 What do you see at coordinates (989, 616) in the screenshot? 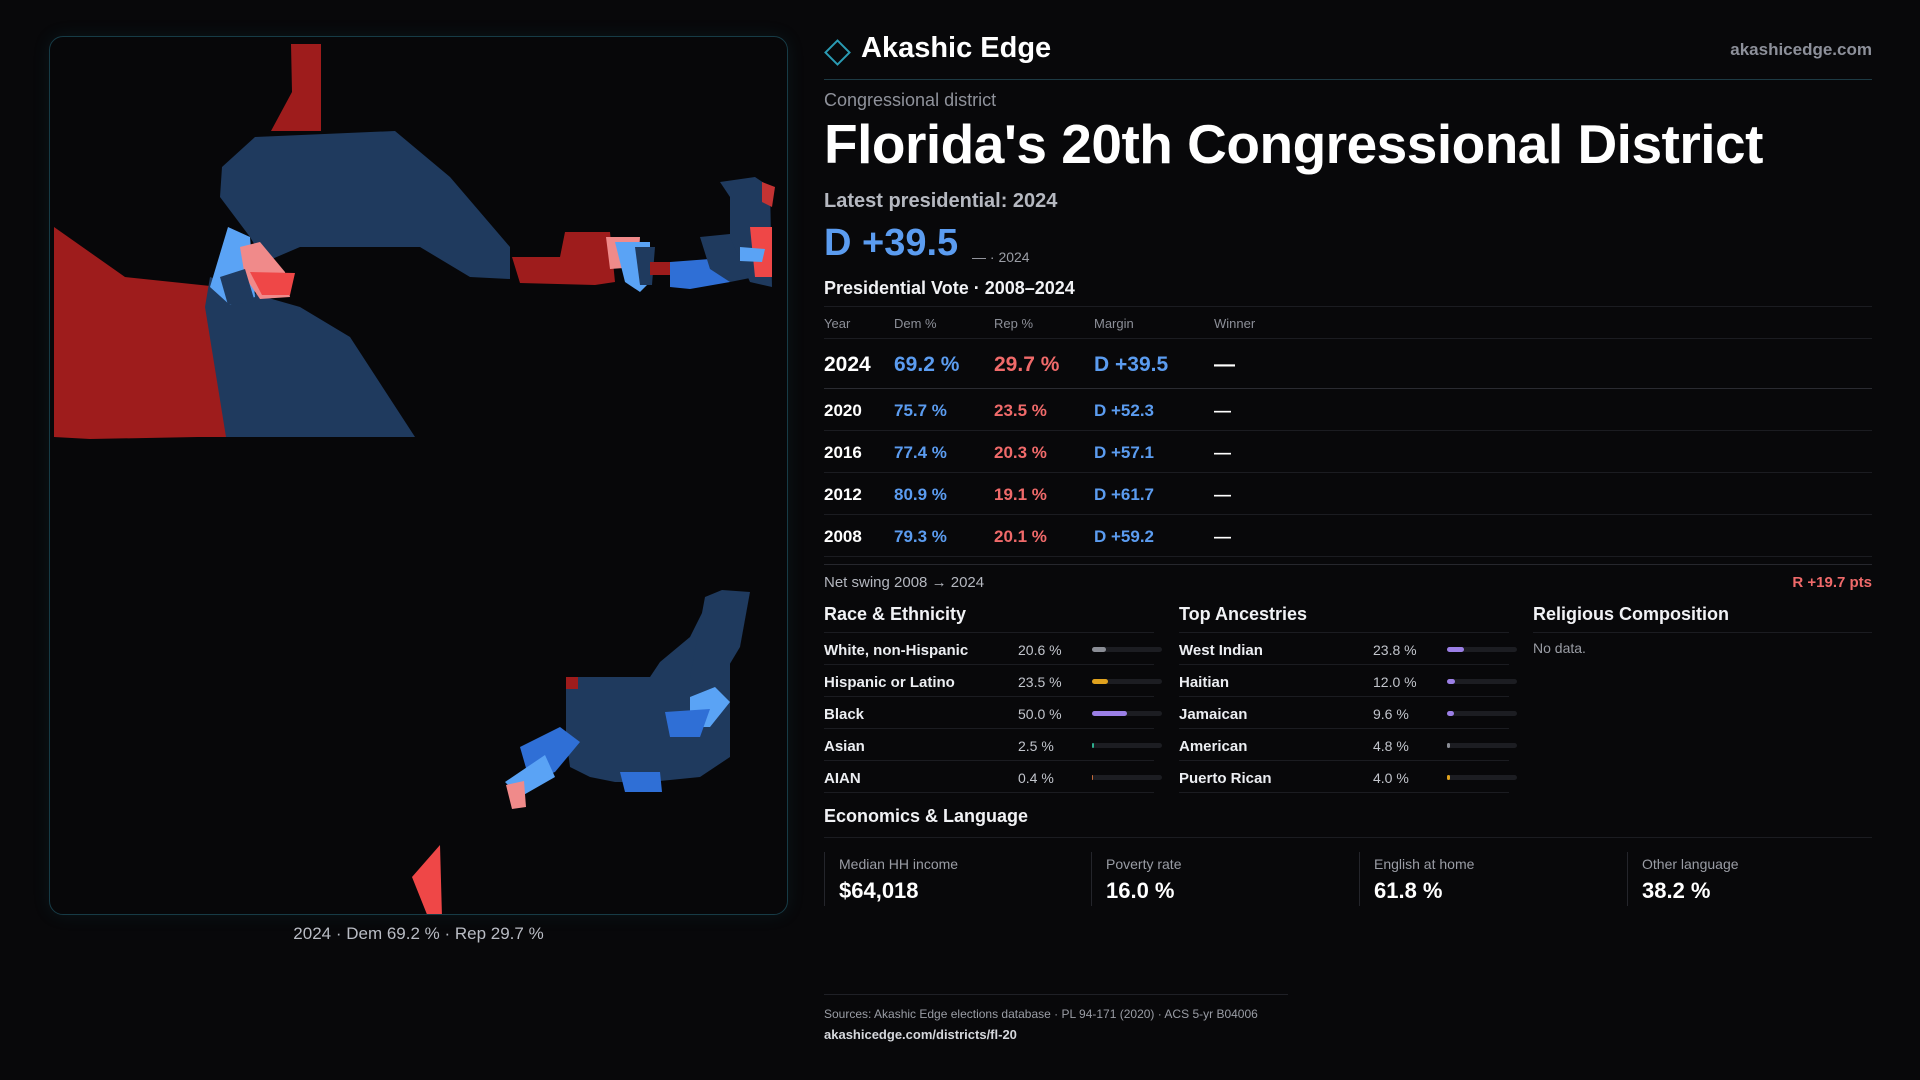
I see `section-title: Race & Ethnicity` at bounding box center [989, 616].